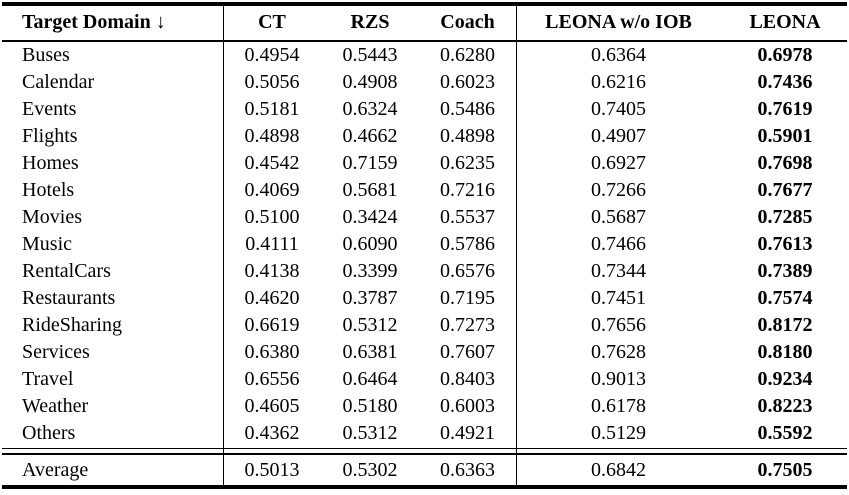 This screenshot has width=849, height=495. I want to click on value-cell: 0.3399, so click(370, 271).